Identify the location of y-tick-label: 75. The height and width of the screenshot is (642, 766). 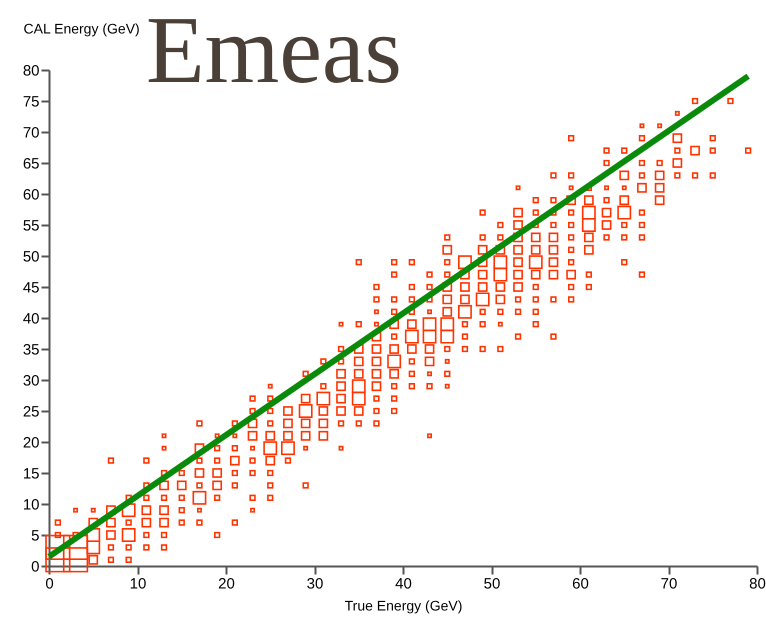
(31, 102).